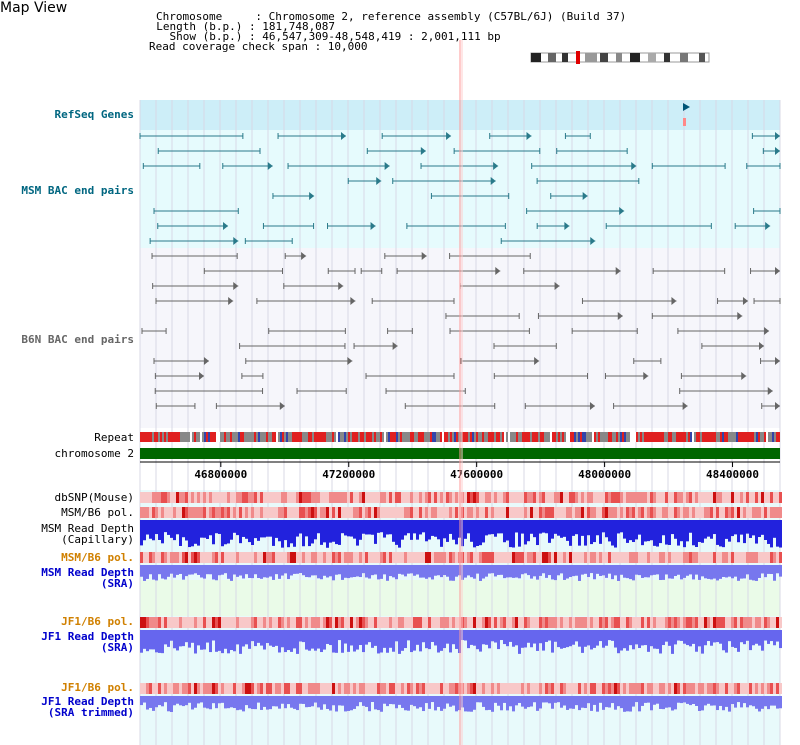  What do you see at coordinates (87, 534) in the screenshot?
I see `track-label-msm-read-depth-capillary: MSM Read Depth (Capillary)` at bounding box center [87, 534].